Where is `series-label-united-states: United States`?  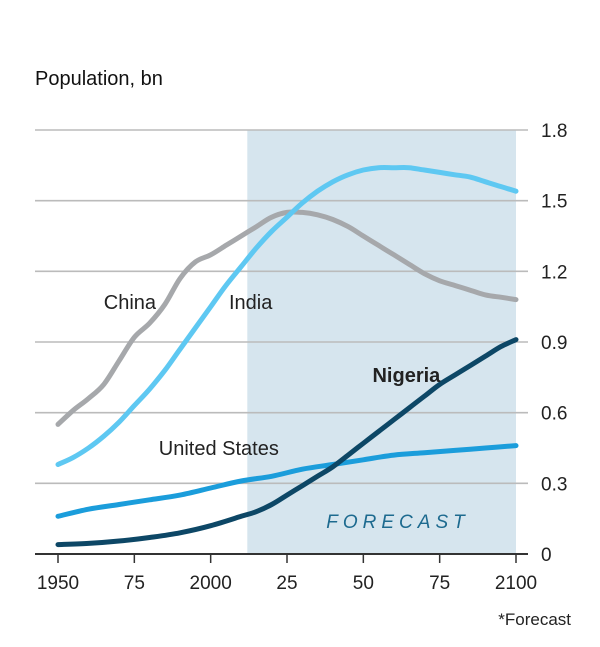 series-label-united-states: United States is located at coordinates (219, 449).